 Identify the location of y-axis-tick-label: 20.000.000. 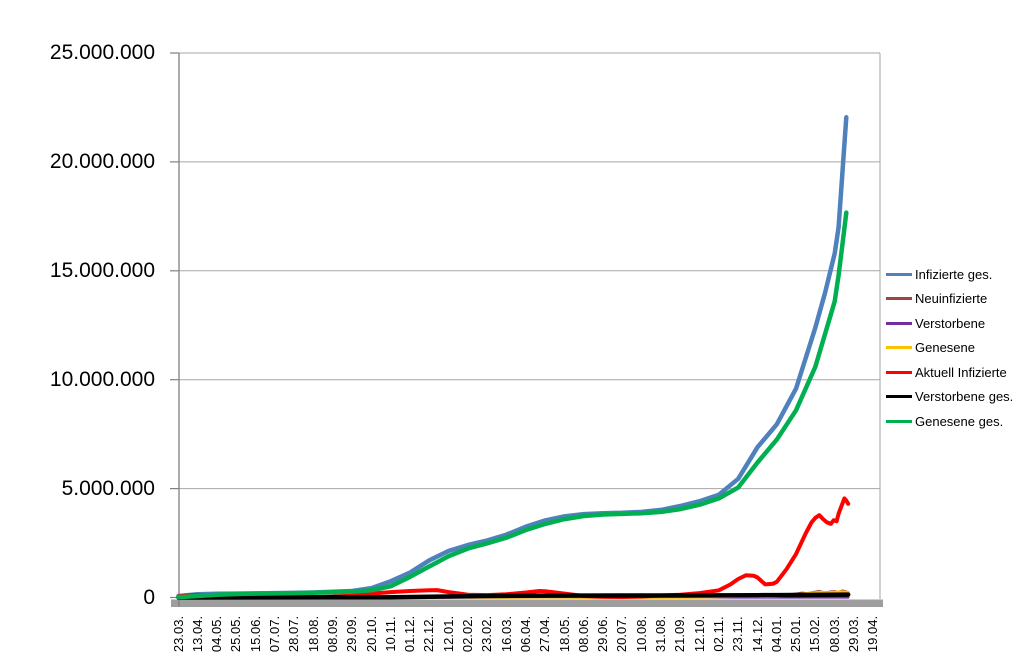
(102, 161).